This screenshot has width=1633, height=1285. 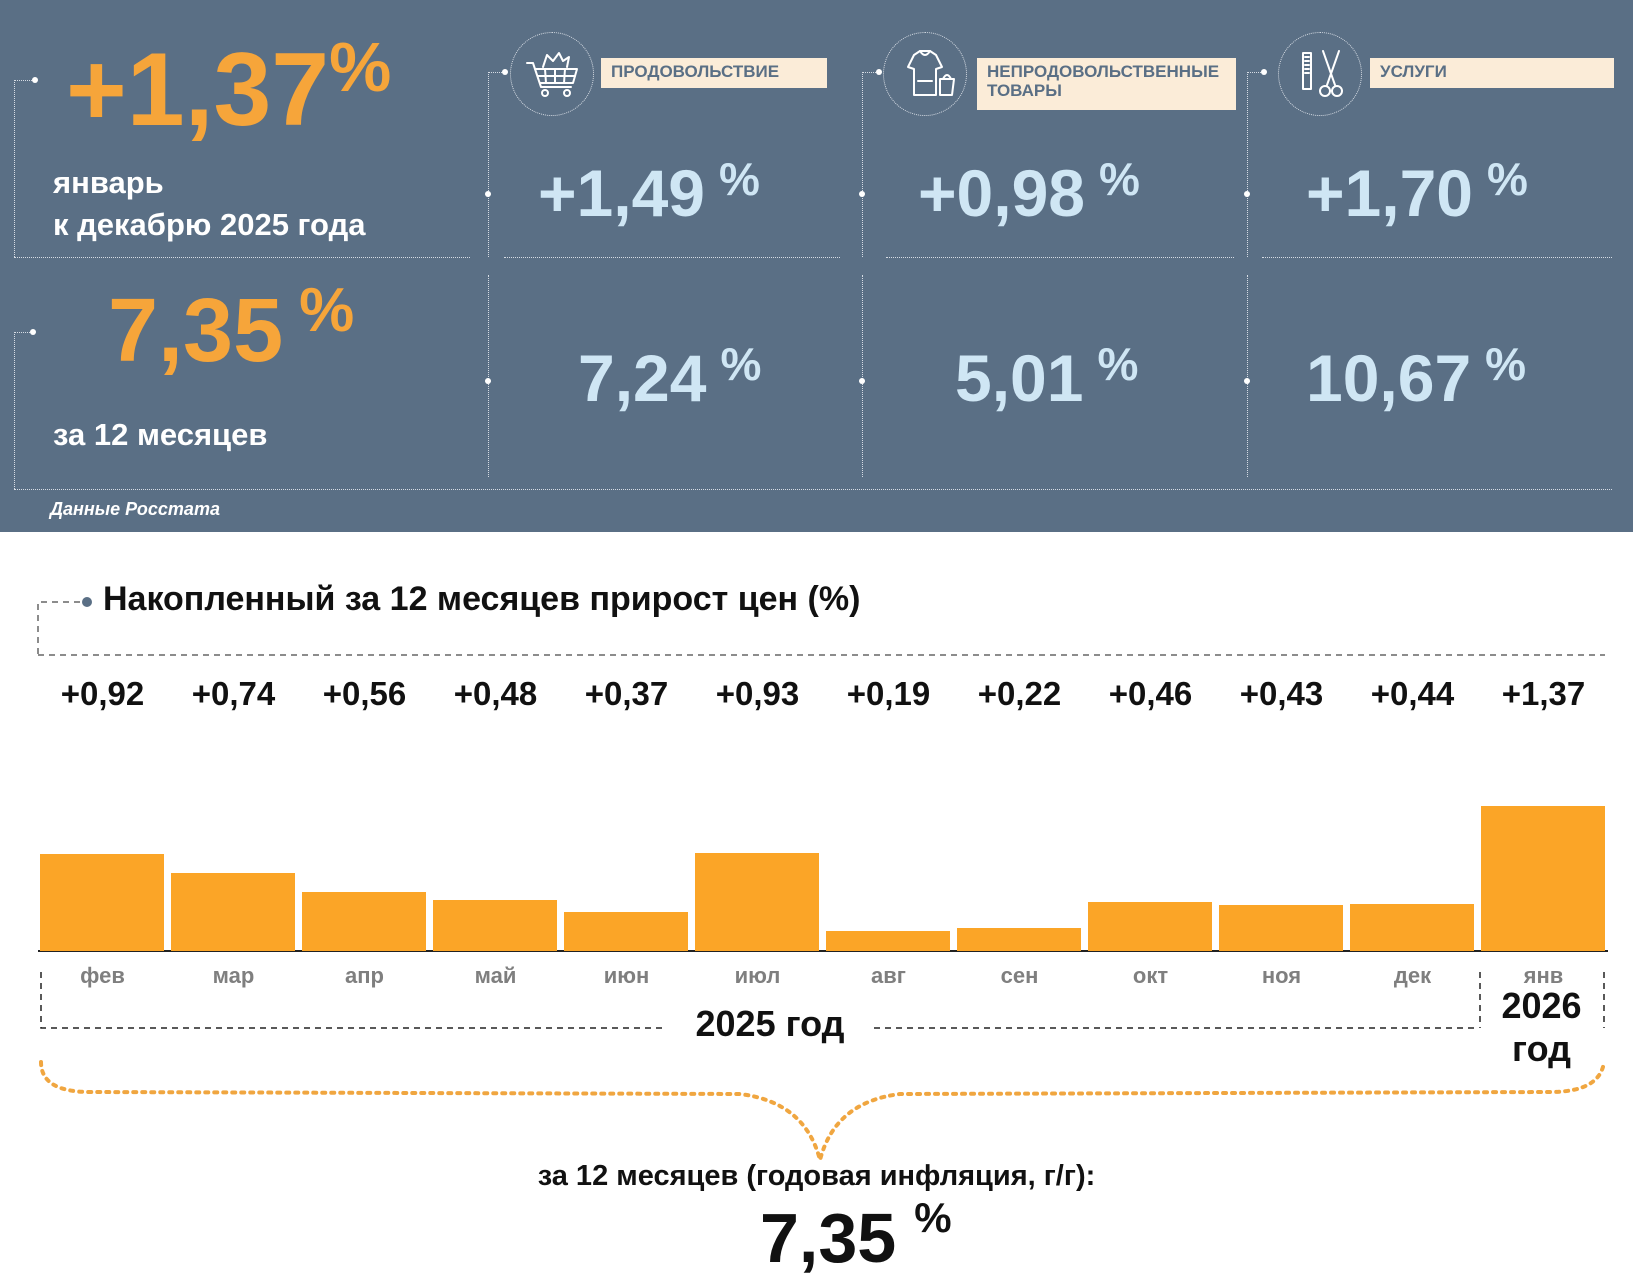 What do you see at coordinates (1019, 693) in the screenshot?
I see `value-label: +0,22` at bounding box center [1019, 693].